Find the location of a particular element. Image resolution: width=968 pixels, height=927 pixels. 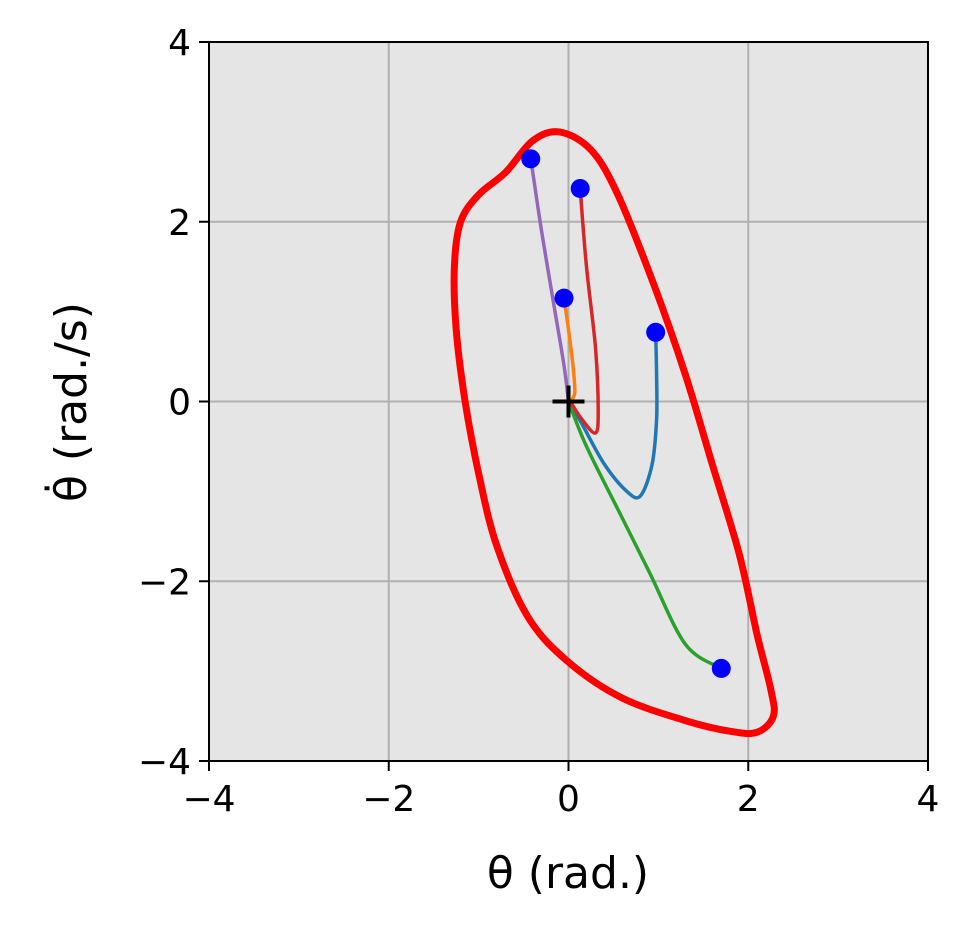

y-tick-label: 2 is located at coordinates (179, 223).